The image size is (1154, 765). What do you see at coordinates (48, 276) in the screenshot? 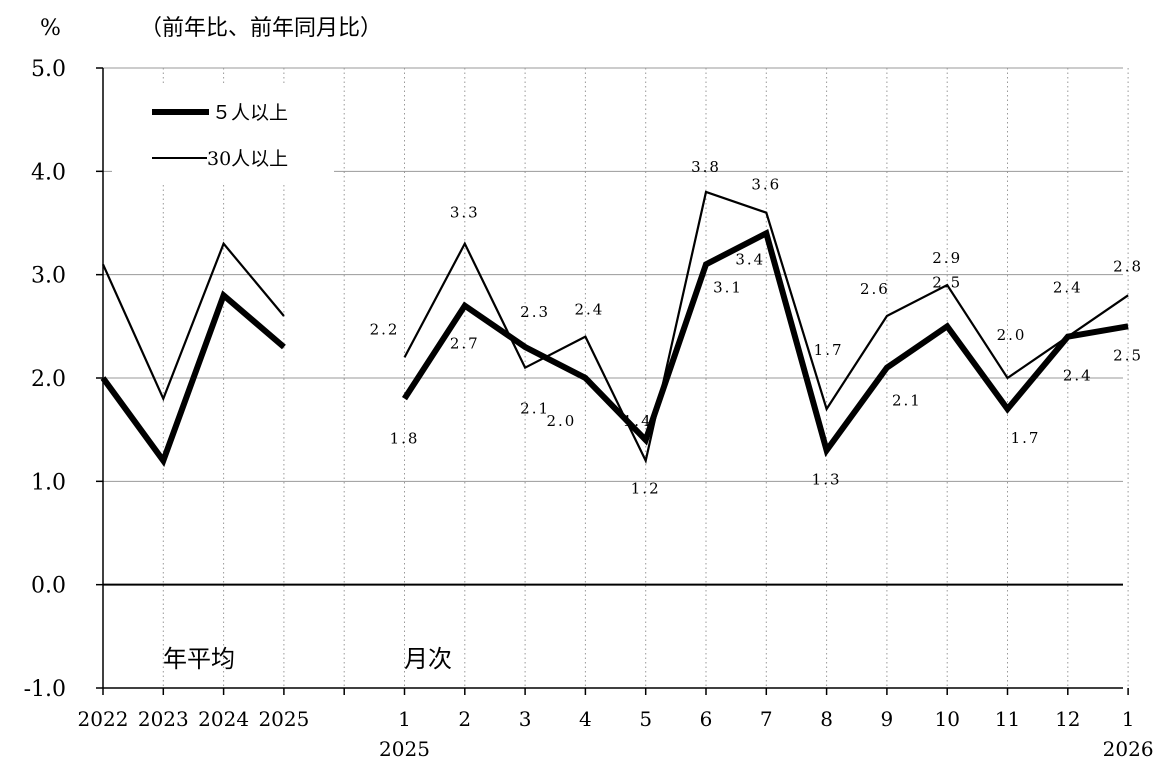
I see `y-tick-label: 3.0` at bounding box center [48, 276].